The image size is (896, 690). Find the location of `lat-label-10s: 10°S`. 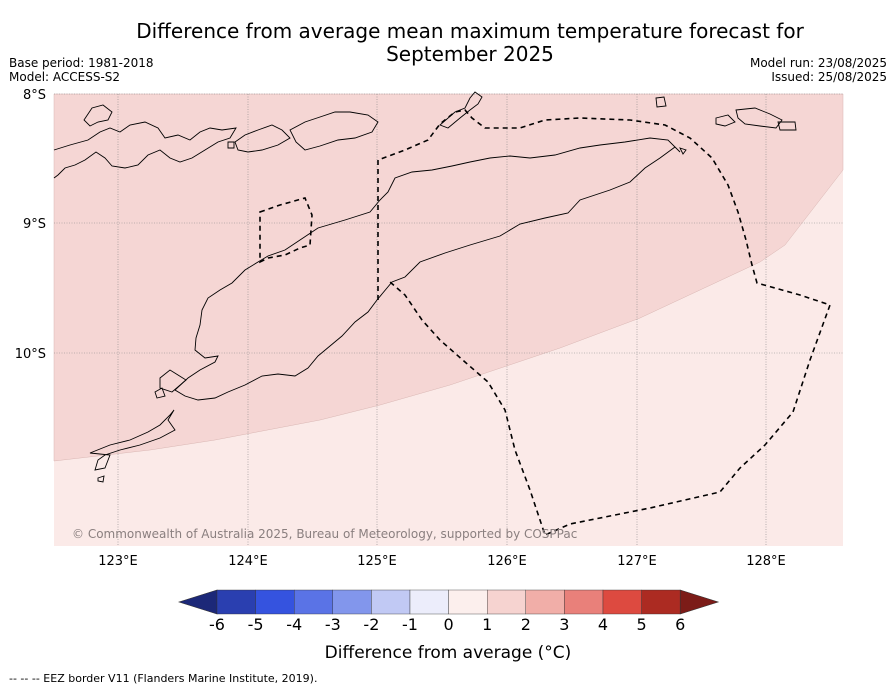

lat-label-10s: 10°S is located at coordinates (30, 354).